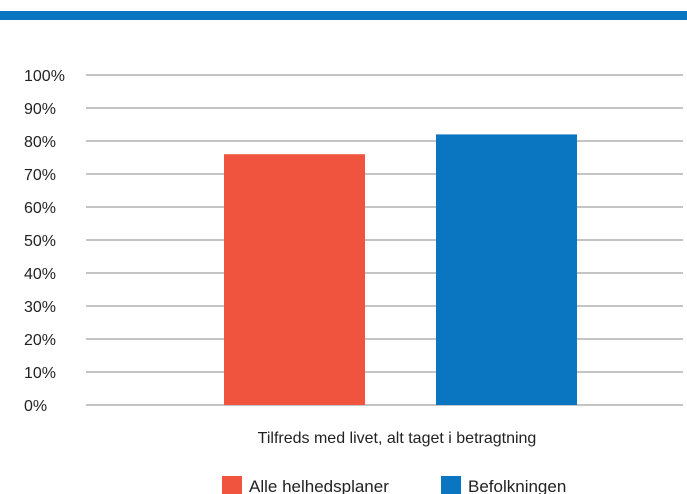 This screenshot has width=687, height=494. What do you see at coordinates (40, 241) in the screenshot?
I see `y-tick-label: 50%` at bounding box center [40, 241].